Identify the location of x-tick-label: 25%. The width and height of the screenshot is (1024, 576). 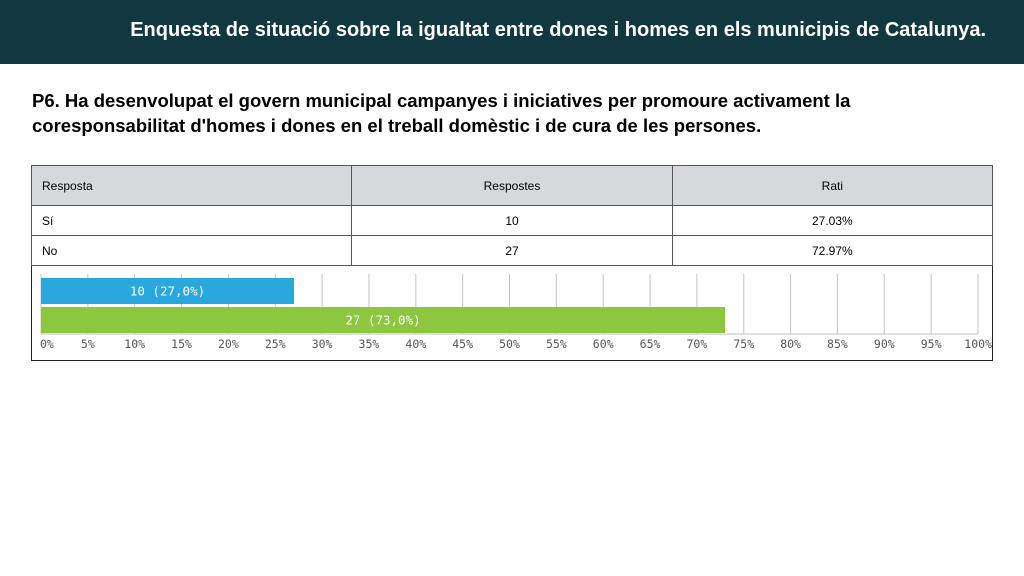
(275, 344).